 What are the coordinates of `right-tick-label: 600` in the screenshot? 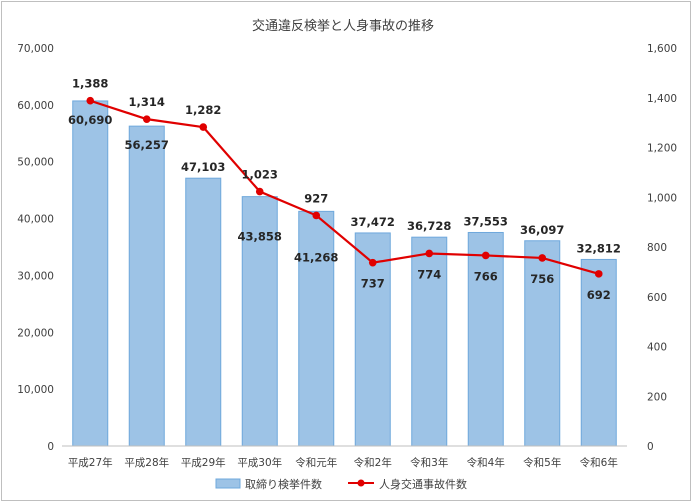 It's located at (657, 298).